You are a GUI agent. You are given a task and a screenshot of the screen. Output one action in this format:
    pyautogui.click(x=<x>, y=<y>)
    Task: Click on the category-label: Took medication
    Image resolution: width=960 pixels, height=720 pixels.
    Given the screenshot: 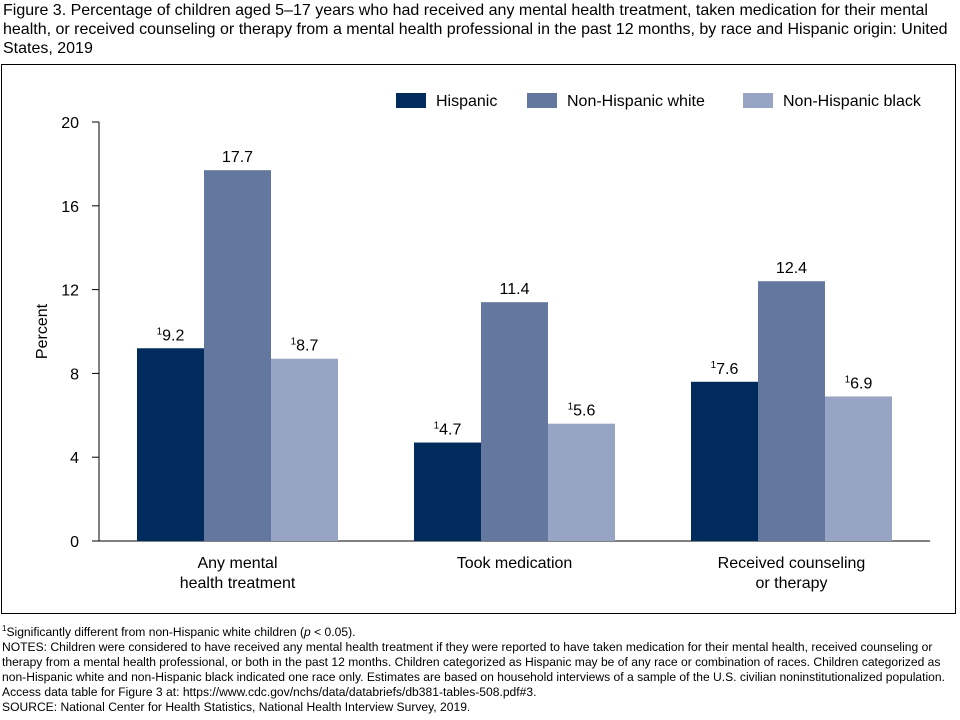 What is the action you would take?
    pyautogui.click(x=515, y=563)
    